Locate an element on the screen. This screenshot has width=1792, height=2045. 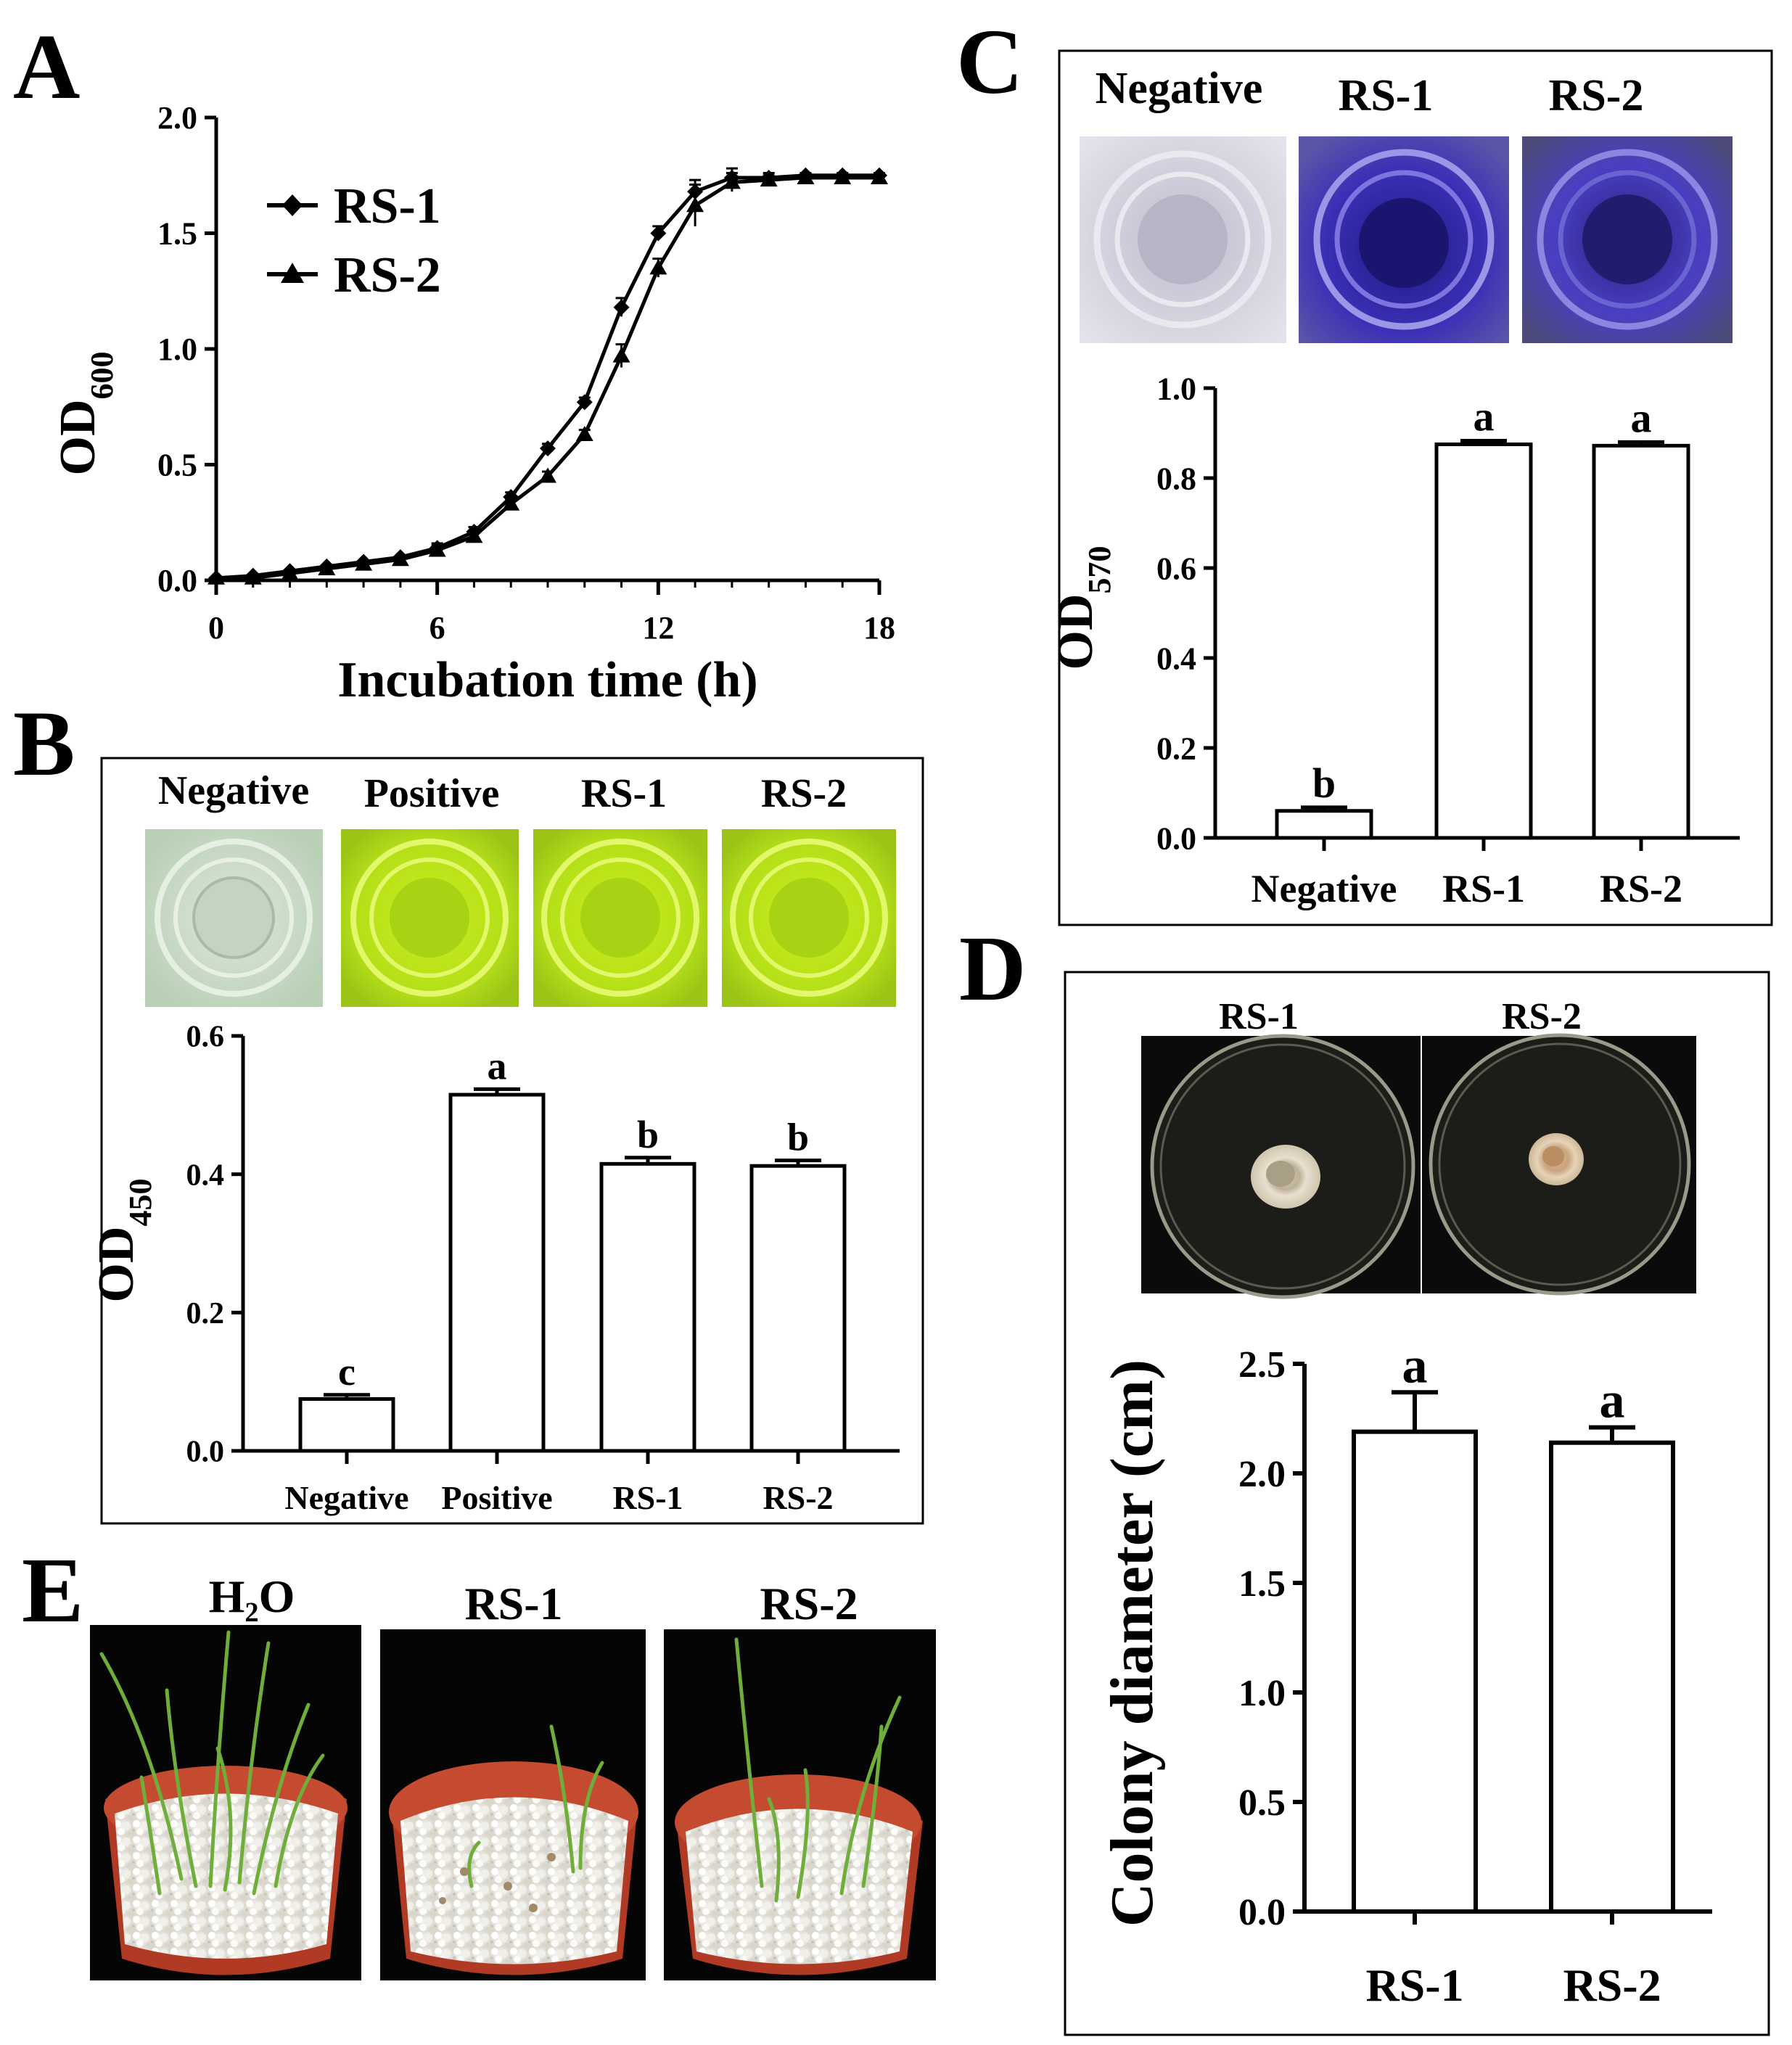
well-label-negative-b: Negative is located at coordinates (233, 790).